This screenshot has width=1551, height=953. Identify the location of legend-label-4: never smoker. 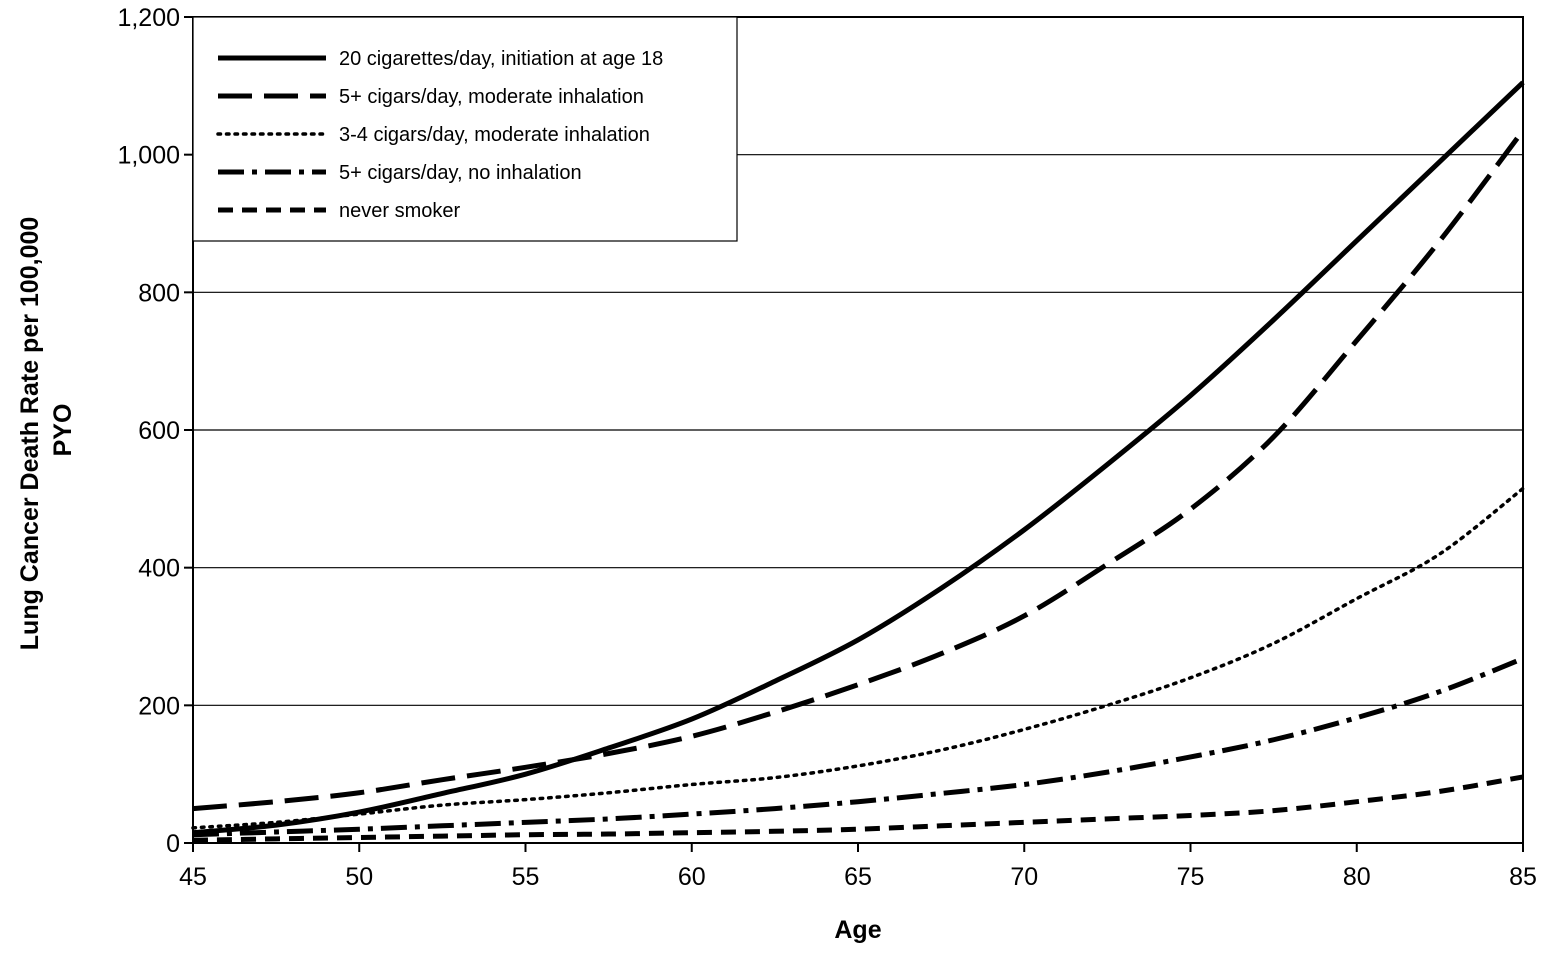
(399, 211).